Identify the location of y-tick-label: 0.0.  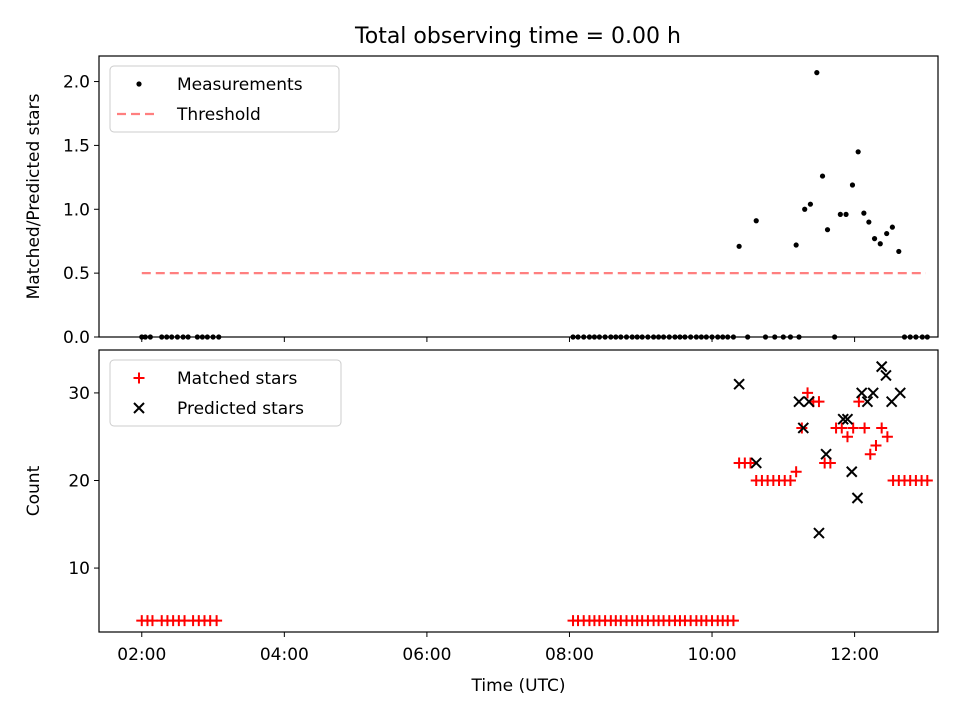
(76, 338).